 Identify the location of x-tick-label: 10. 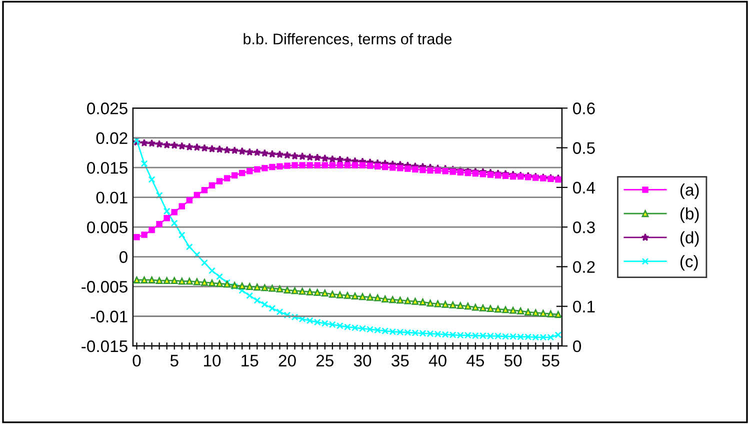
(212, 360).